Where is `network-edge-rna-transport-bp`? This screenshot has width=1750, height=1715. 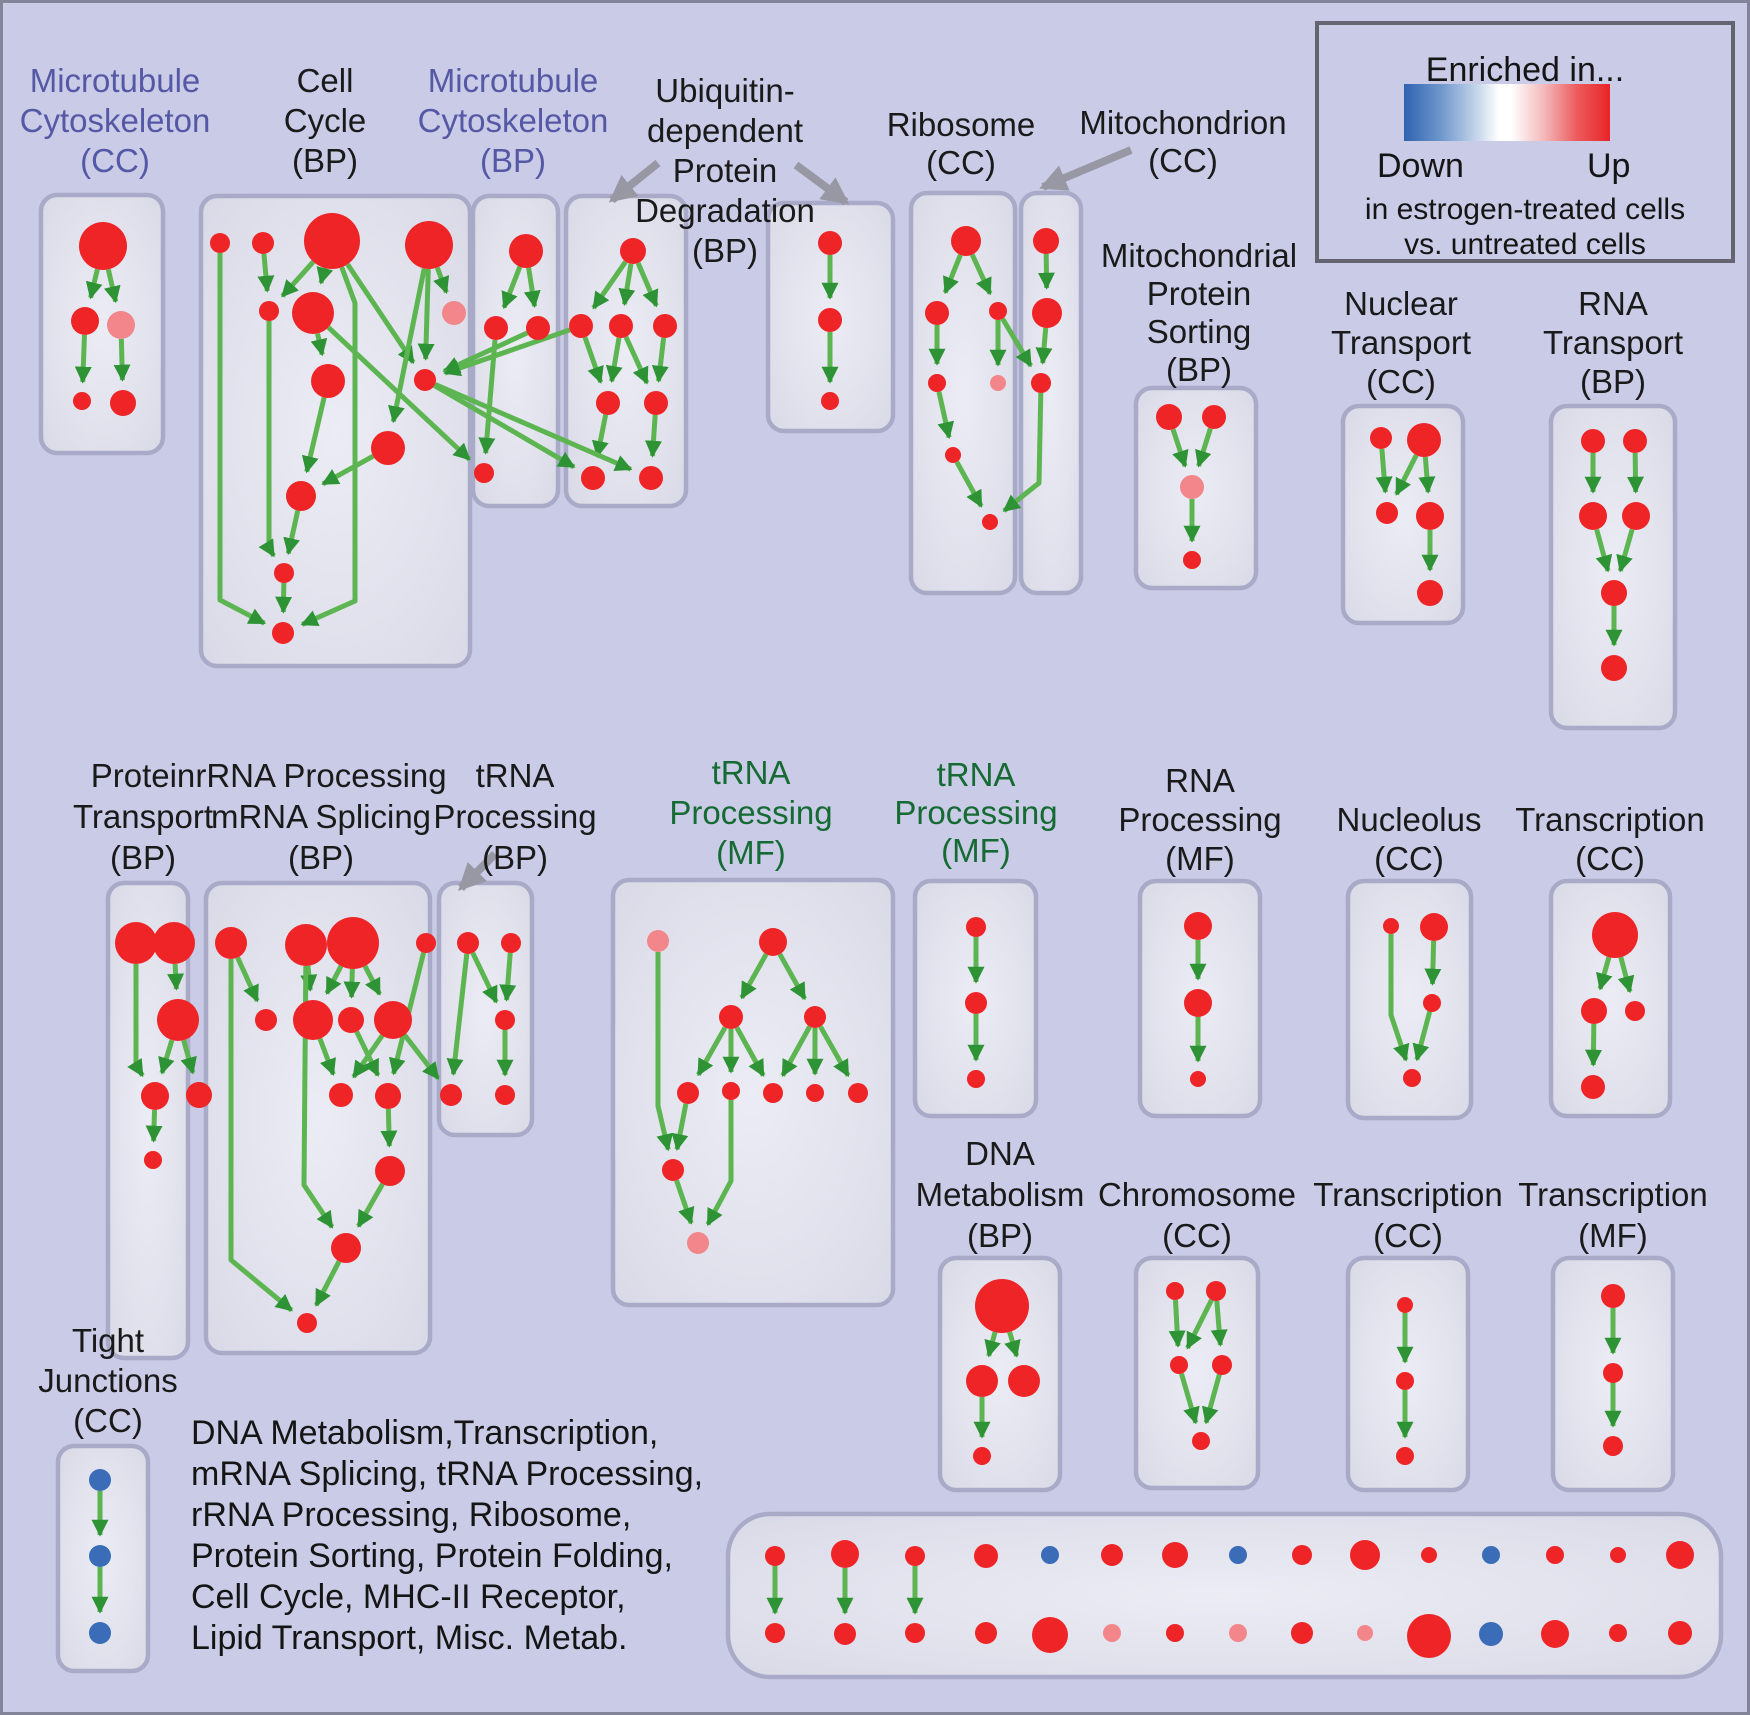
network-edge-rna-transport-bp is located at coordinates (1625, 550).